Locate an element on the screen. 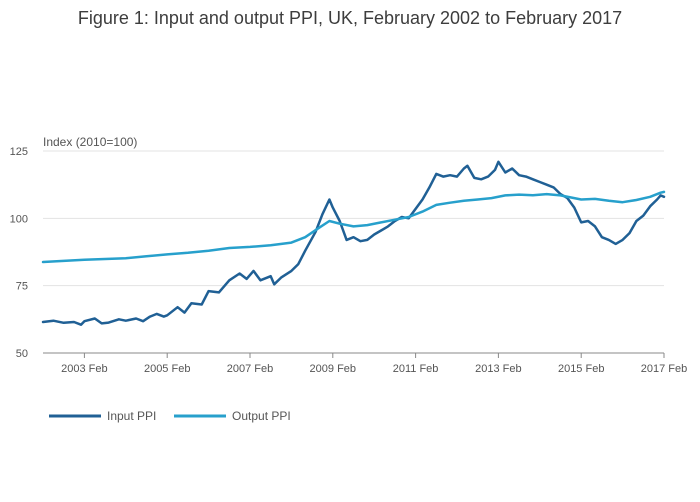 Image resolution: width=700 pixels, height=502 pixels. legend: Input PPI Output PPI is located at coordinates (170, 416).